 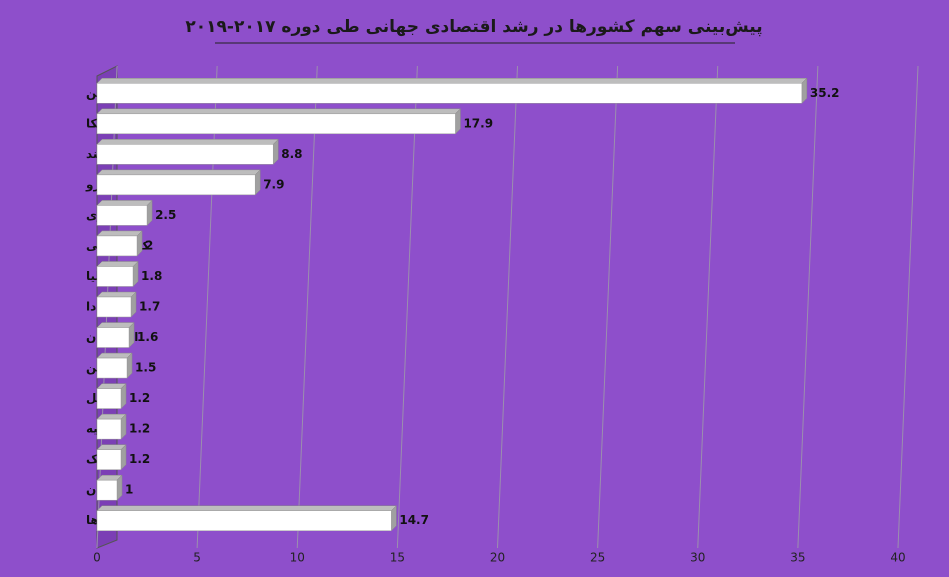 What do you see at coordinates (825, 93) in the screenshot?
I see `data-label: 35.2` at bounding box center [825, 93].